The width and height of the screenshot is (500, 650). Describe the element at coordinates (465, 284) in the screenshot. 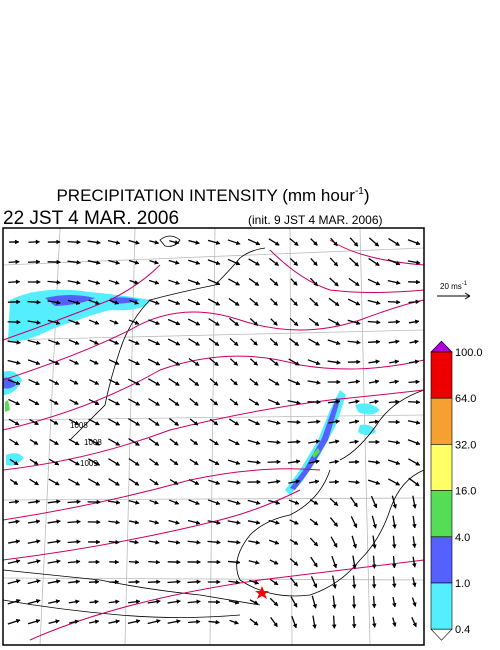

I see `scale-exponent: -1` at that location.